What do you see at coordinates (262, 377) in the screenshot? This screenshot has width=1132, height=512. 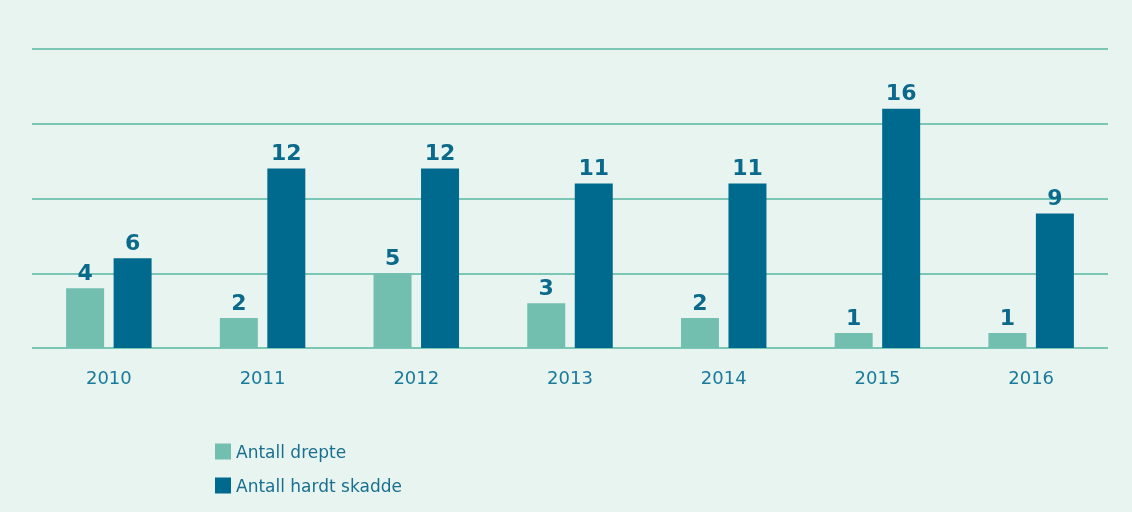 I see `x-tick-label: 2011` at bounding box center [262, 377].